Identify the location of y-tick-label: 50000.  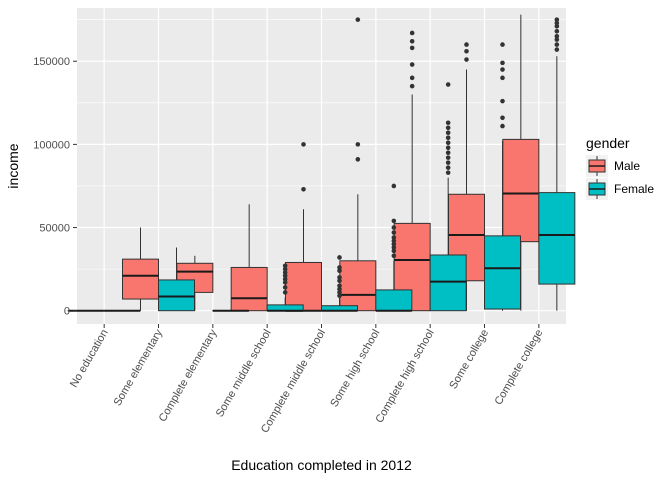
(54, 229).